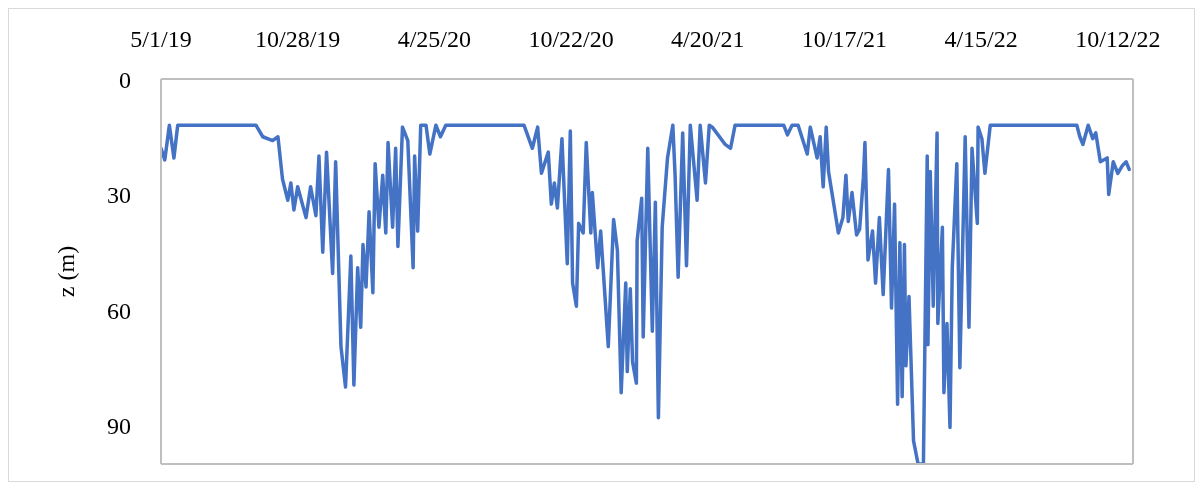 The image size is (1203, 490). I want to click on x-tick-label: 10/12/22, so click(1118, 39).